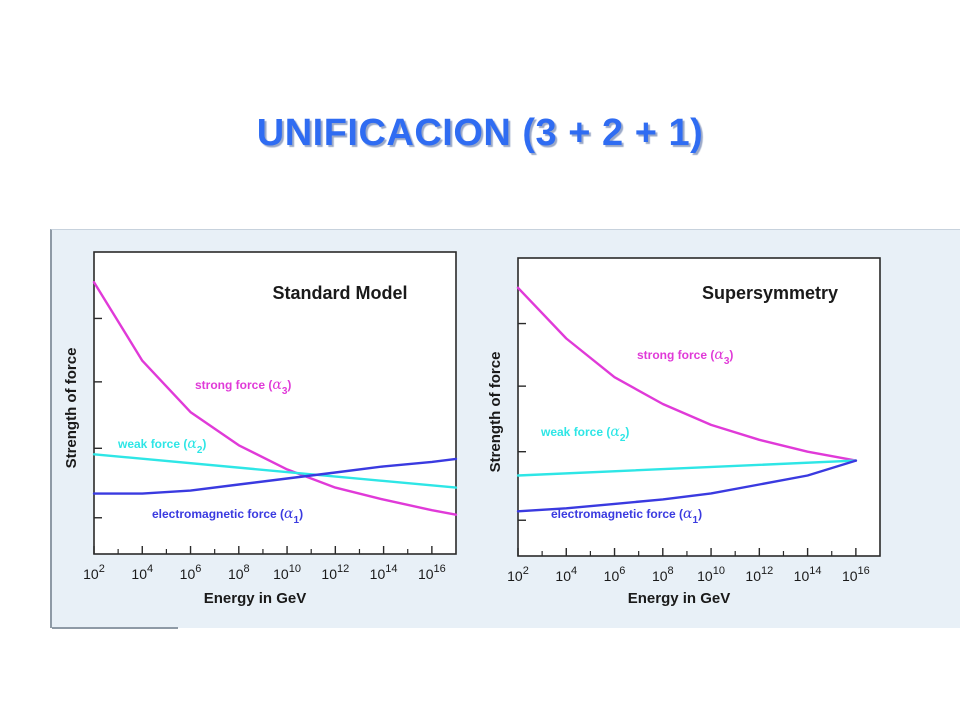 This screenshot has width=960, height=720. I want to click on chart-title: Supersymmetry, so click(770, 293).